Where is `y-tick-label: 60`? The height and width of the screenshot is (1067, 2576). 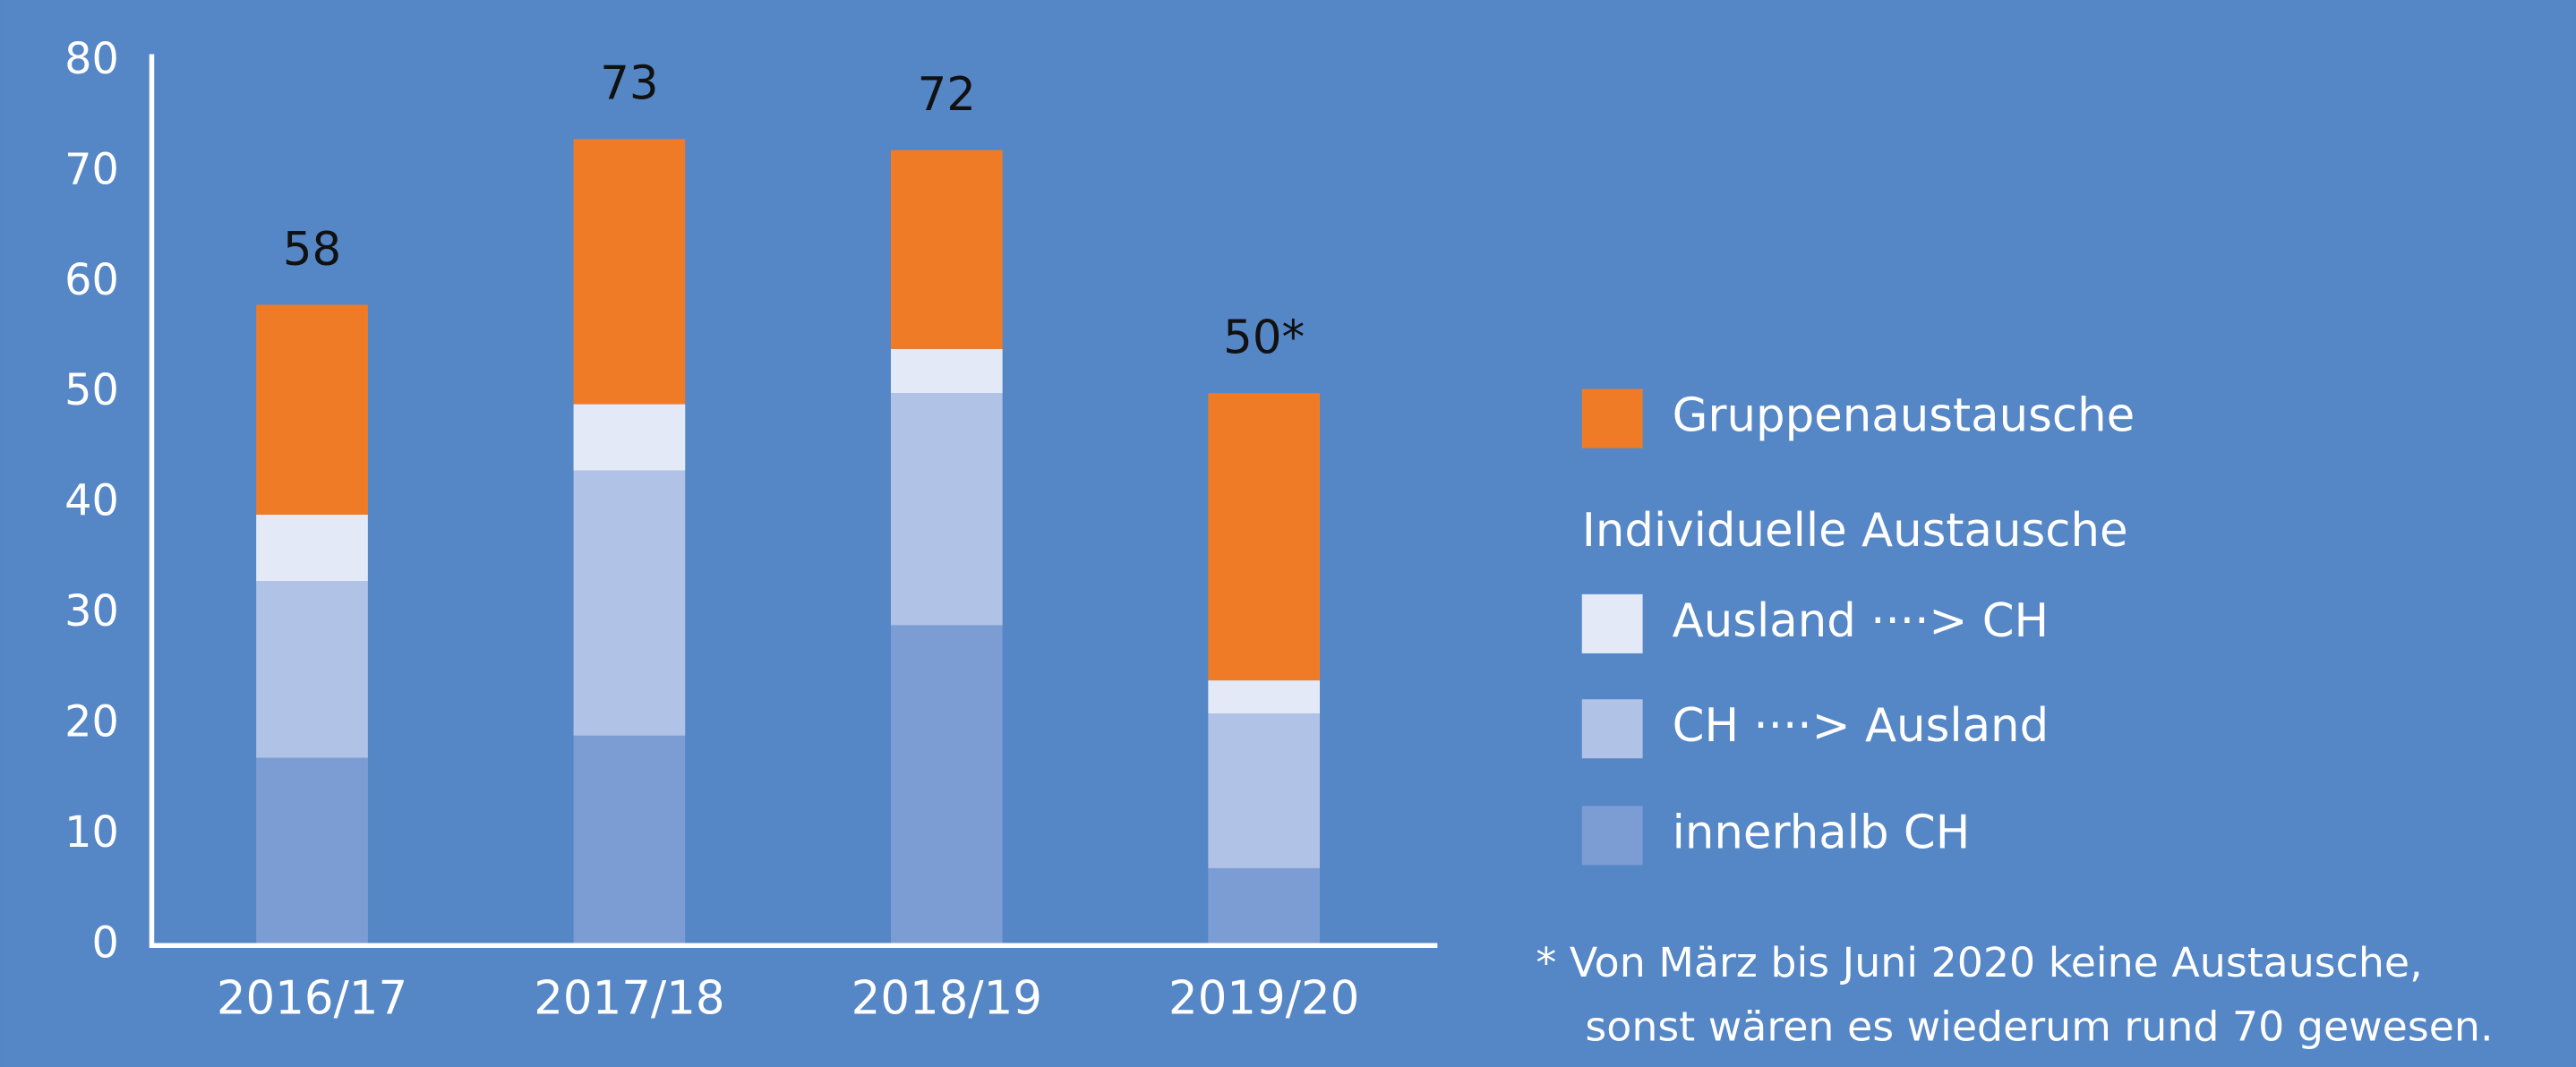 y-tick-label: 60 is located at coordinates (92, 280).